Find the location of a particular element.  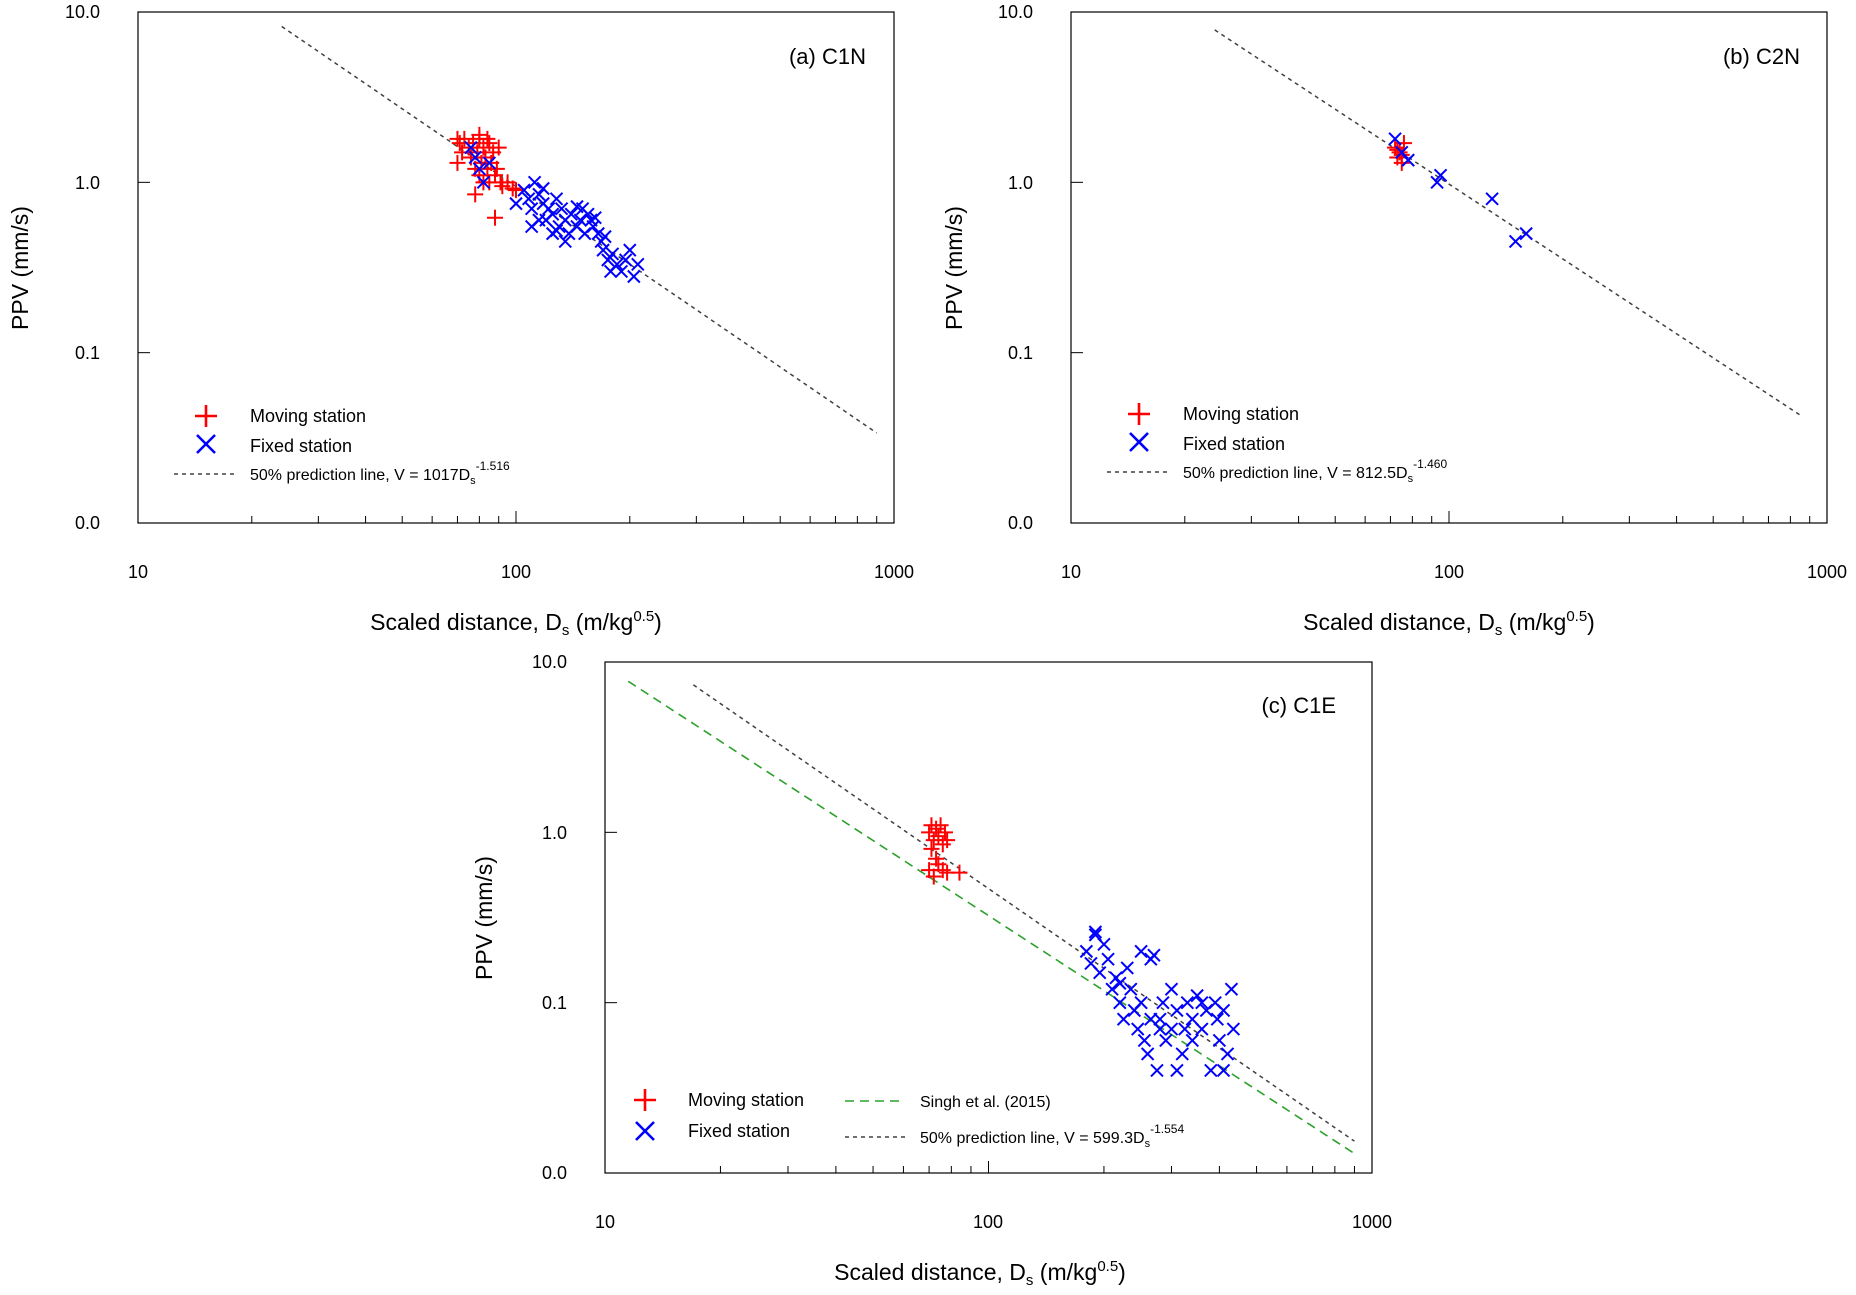

chart-title: (a) C1N is located at coordinates (827, 56).